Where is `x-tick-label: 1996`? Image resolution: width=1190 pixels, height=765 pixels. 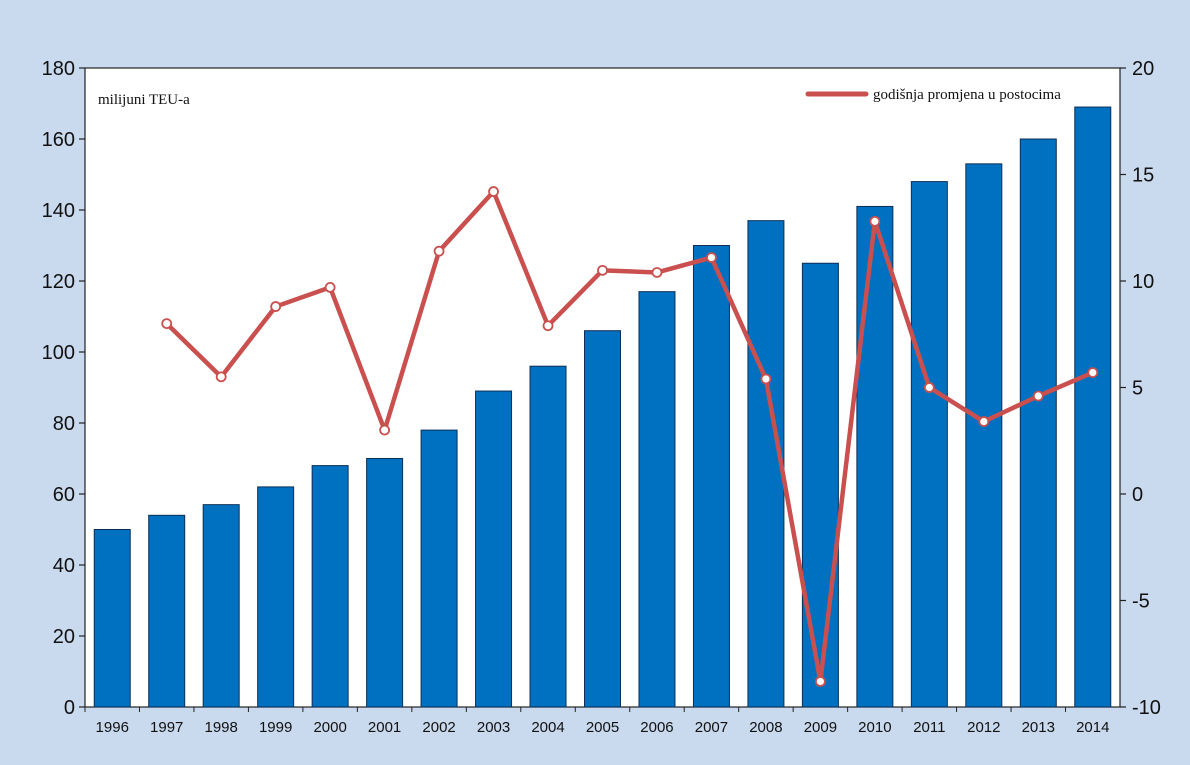
x-tick-label: 1996 is located at coordinates (112, 727).